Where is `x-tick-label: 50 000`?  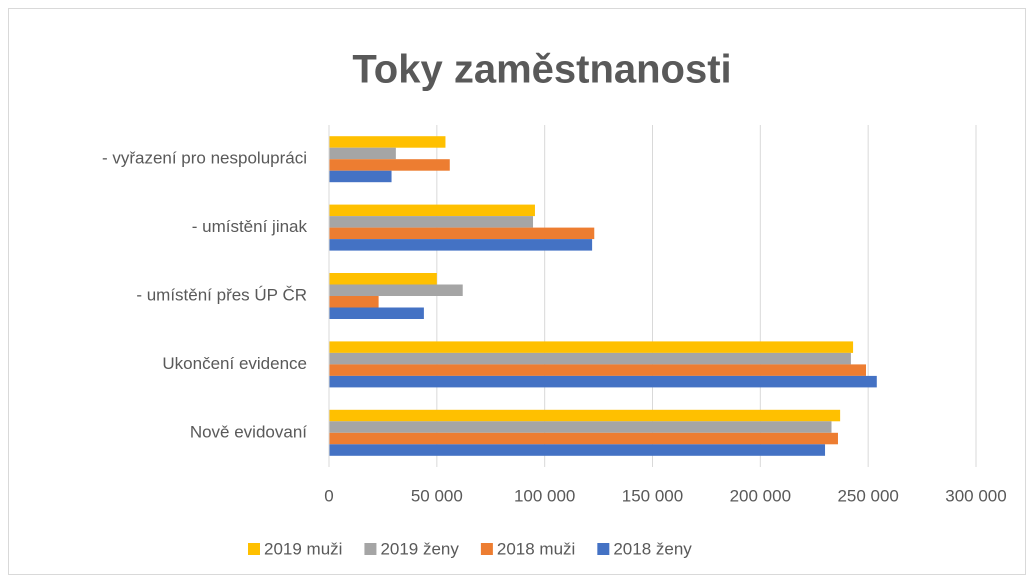 x-tick-label: 50 000 is located at coordinates (437, 495).